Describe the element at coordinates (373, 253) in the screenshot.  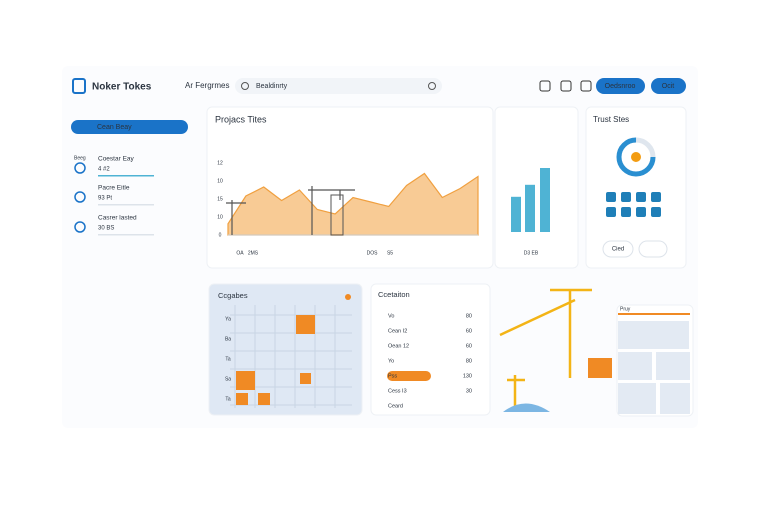
I see `label: DOS` at that location.